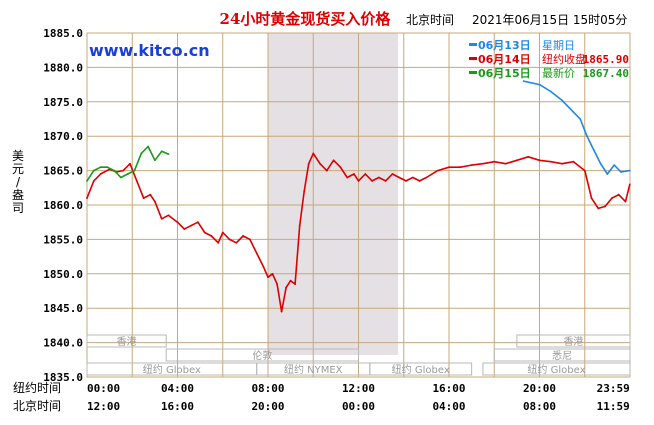 Image resolution: width=654 pixels, height=425 pixels. What do you see at coordinates (267, 406) in the screenshot?
I see `x-tick-label-bj: 20:00` at bounding box center [267, 406].